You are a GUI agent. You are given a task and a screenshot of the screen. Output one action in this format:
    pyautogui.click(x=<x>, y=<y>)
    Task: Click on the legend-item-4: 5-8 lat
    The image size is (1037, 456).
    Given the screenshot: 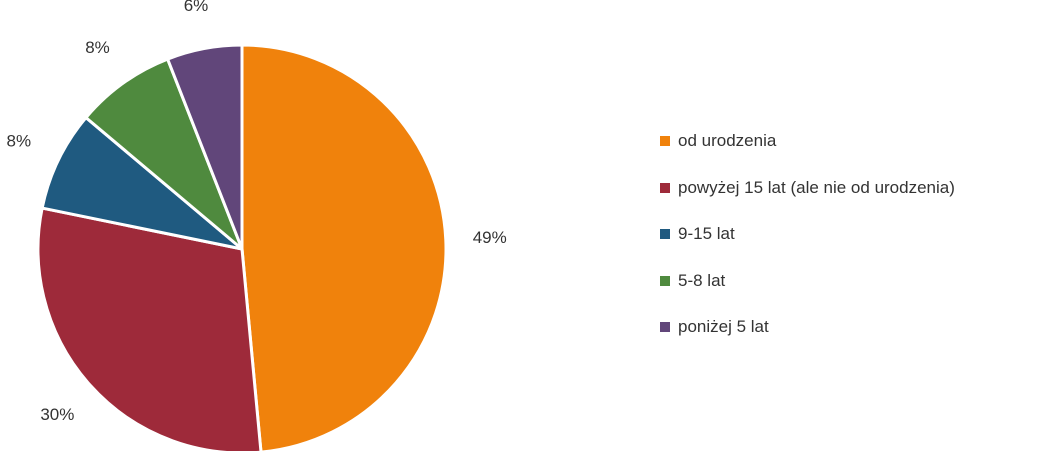 What is the action you would take?
    pyautogui.click(x=807, y=281)
    